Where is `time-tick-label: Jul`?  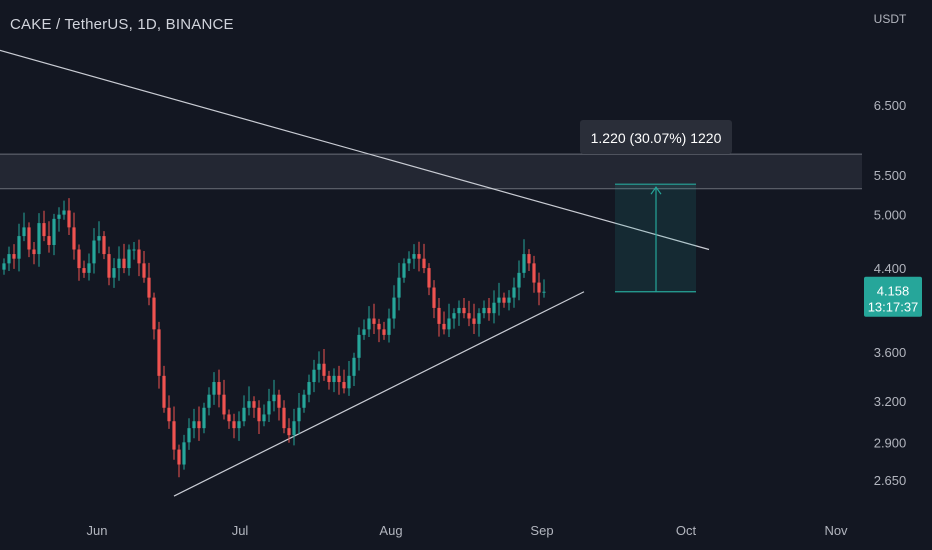 time-tick-label: Jul is located at coordinates (240, 530).